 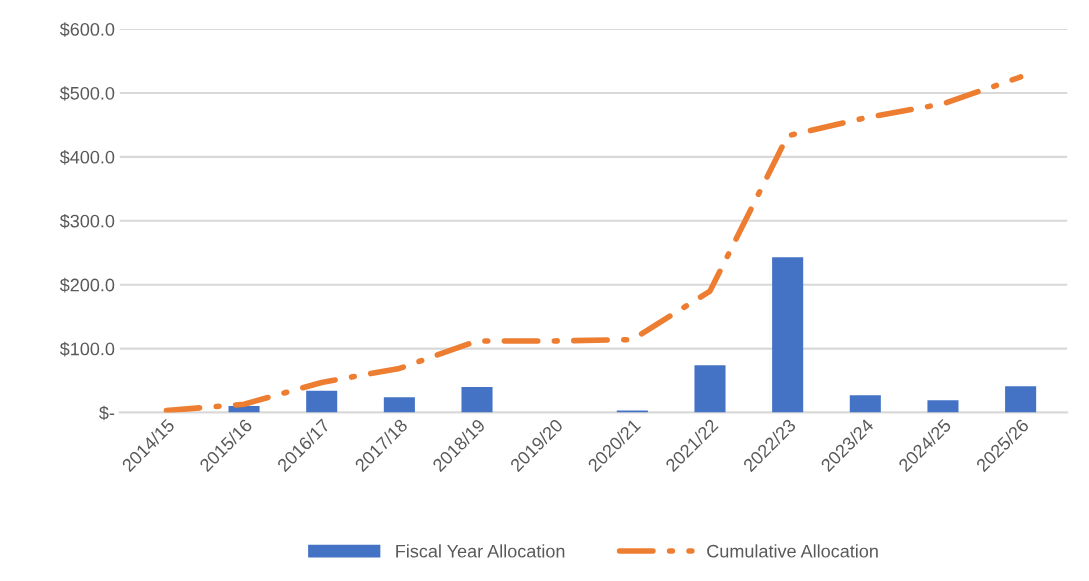 I want to click on legend-label: Cumulative Allocation, so click(x=792, y=551).